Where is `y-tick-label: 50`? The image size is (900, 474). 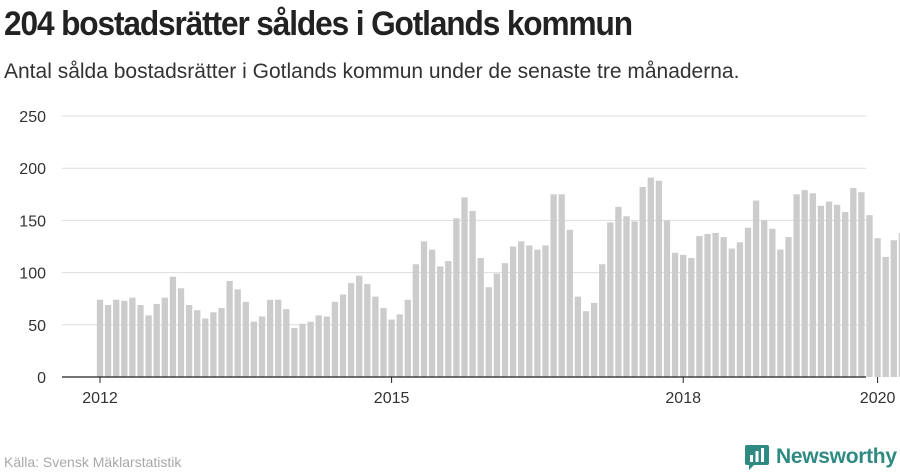 y-tick-label: 50 is located at coordinates (37, 326).